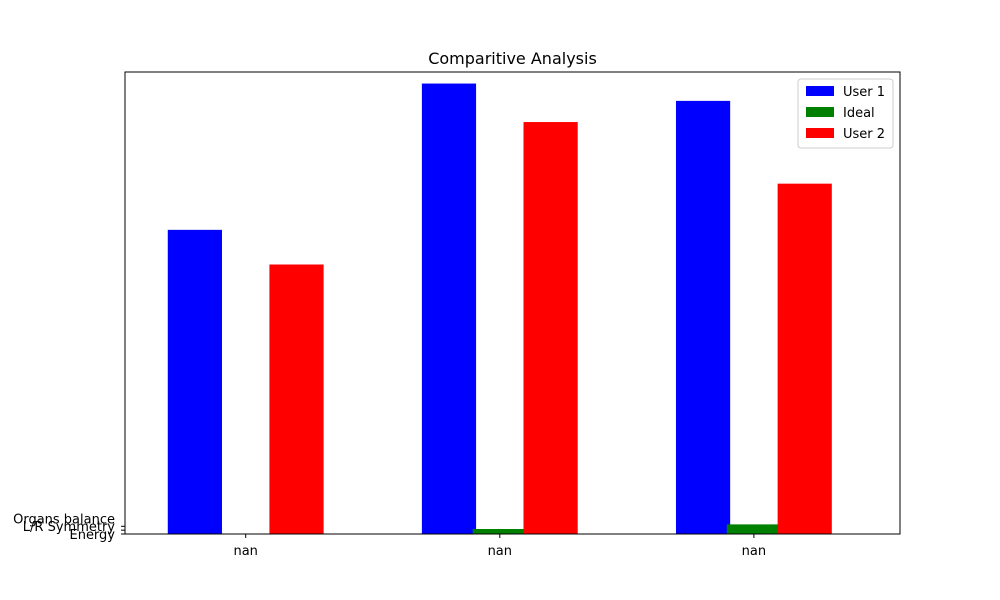 The width and height of the screenshot is (1000, 600). Describe the element at coordinates (859, 113) in the screenshot. I see `legend-label: Ideal` at that location.